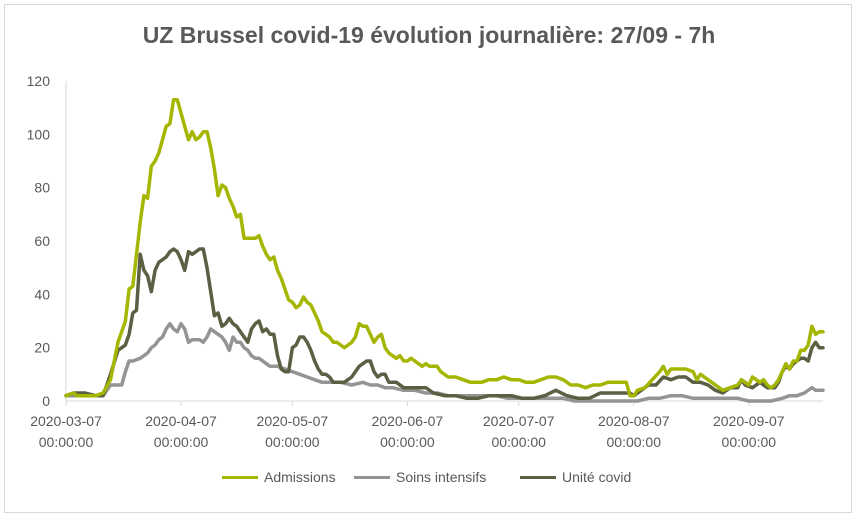 This screenshot has width=858, height=519. What do you see at coordinates (372, 477) in the screenshot?
I see `legend-swatch-soins-intensifs` at bounding box center [372, 477].